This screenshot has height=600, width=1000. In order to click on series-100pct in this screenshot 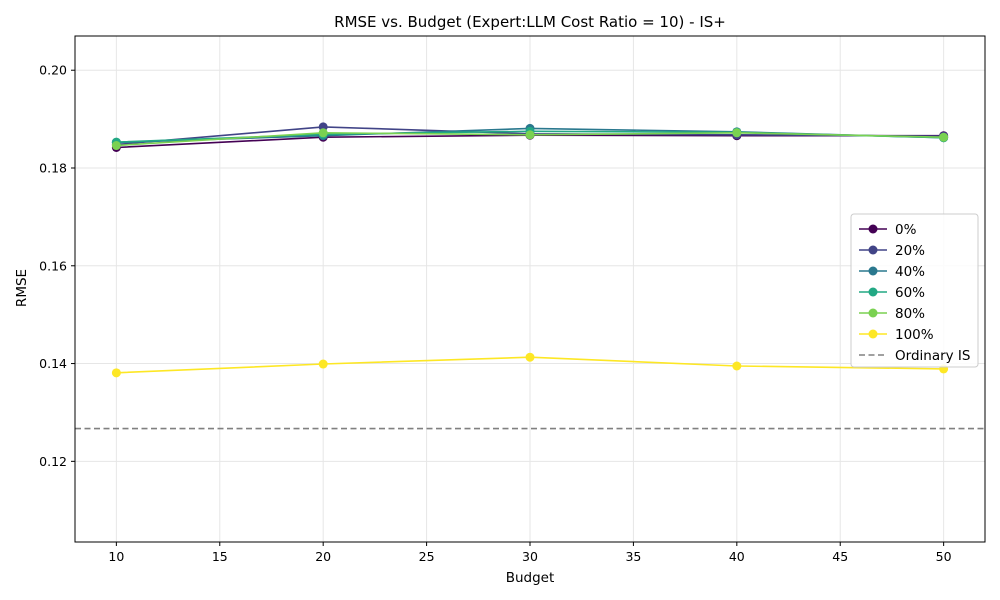, I will do `click(530, 365)`.